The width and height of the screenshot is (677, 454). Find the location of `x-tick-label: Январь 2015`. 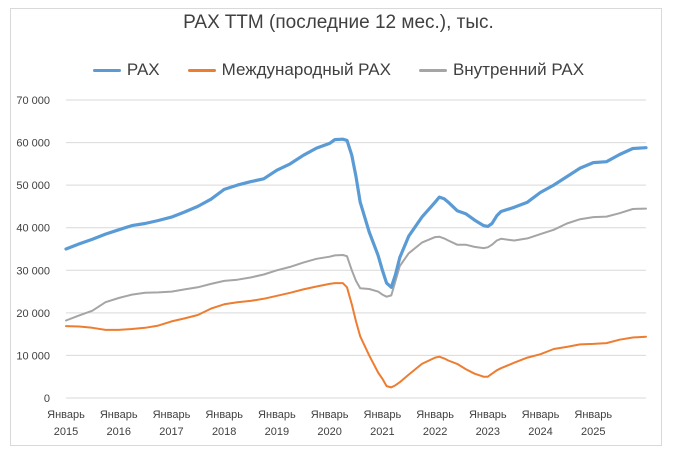

x-tick-label: Январь 2015 is located at coordinates (66, 423).